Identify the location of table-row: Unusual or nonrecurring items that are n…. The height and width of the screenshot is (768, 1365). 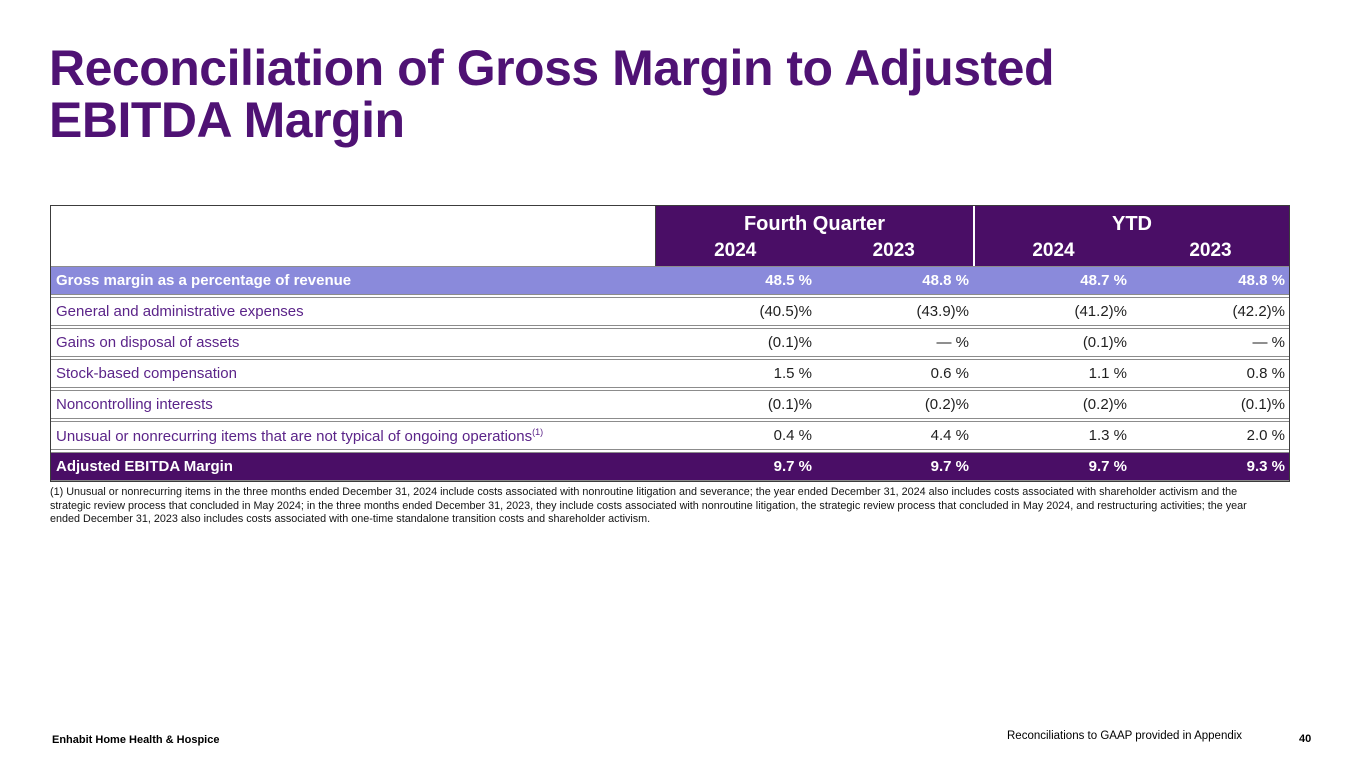
(670, 435).